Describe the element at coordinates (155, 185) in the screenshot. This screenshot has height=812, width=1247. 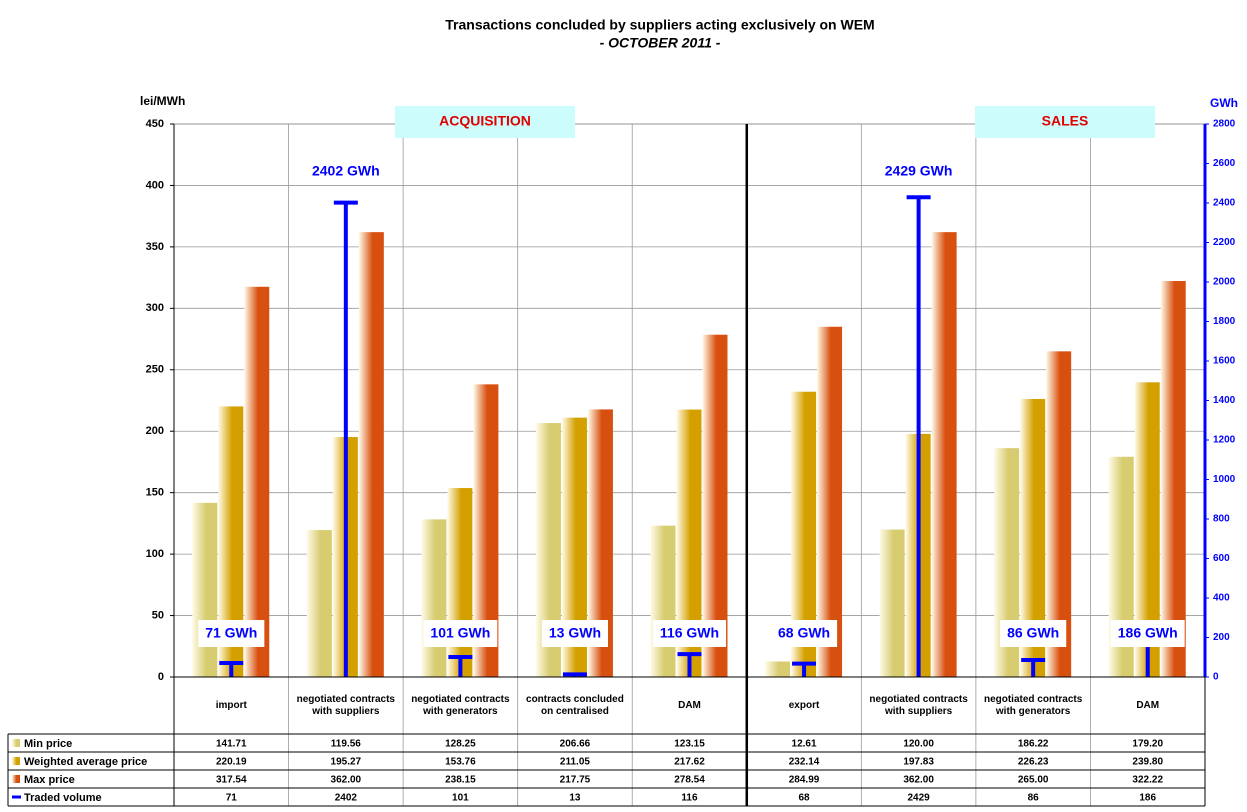
I see `y-tick-label: 400` at that location.